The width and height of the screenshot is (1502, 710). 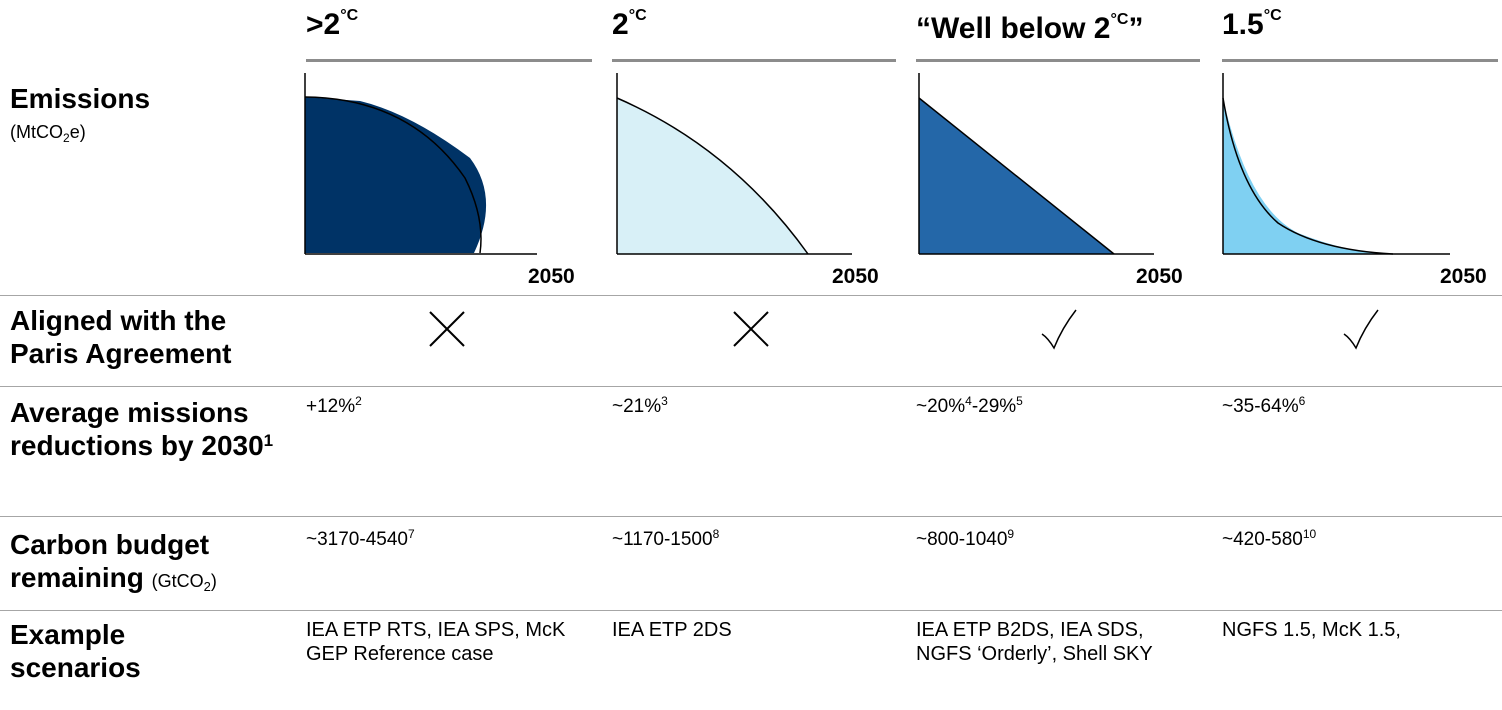 What do you see at coordinates (332, 24) in the screenshot?
I see `column-header-gt2: >2°C` at bounding box center [332, 24].